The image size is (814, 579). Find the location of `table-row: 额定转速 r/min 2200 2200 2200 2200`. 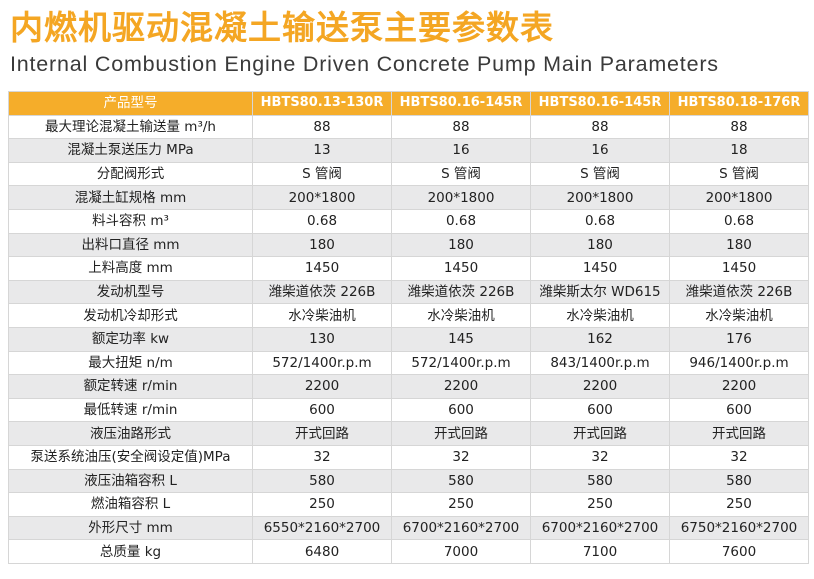

table-row: 额定转速 r/min 2200 2200 2200 2200 is located at coordinates (408, 386).